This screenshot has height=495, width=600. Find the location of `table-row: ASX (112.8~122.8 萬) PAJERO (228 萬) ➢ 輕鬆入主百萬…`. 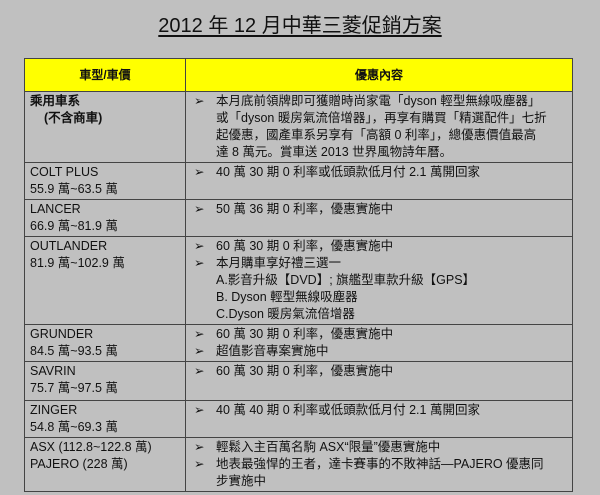

table-row: ASX (112.8~122.8 萬) PAJERO (228 萬) ➢ 輕鬆入主百萬… is located at coordinates (298, 464).